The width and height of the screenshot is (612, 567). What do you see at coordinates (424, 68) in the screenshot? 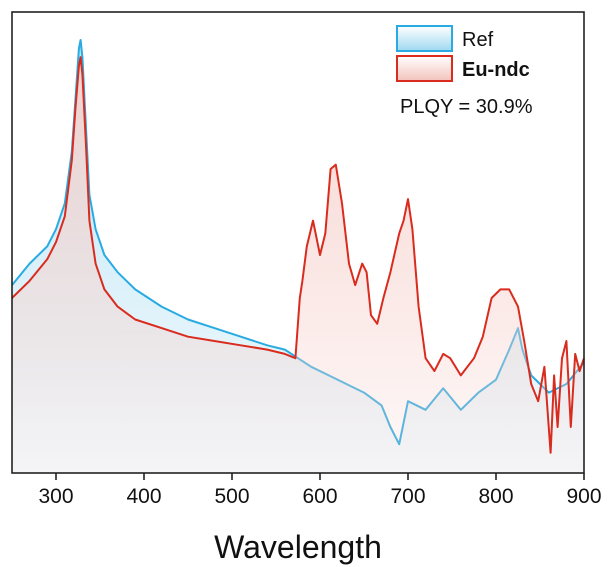
I see `legend-swatch-eundc` at bounding box center [424, 68].